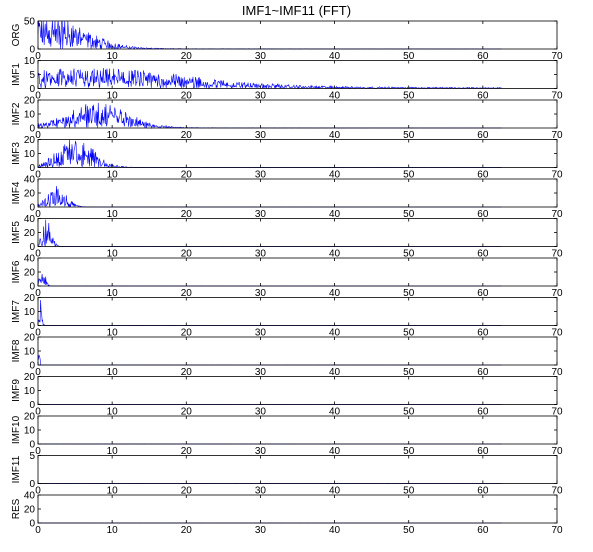 This screenshot has height=552, width=593. Describe the element at coordinates (30, 22) in the screenshot. I see `y-tick-label: 50` at that location.